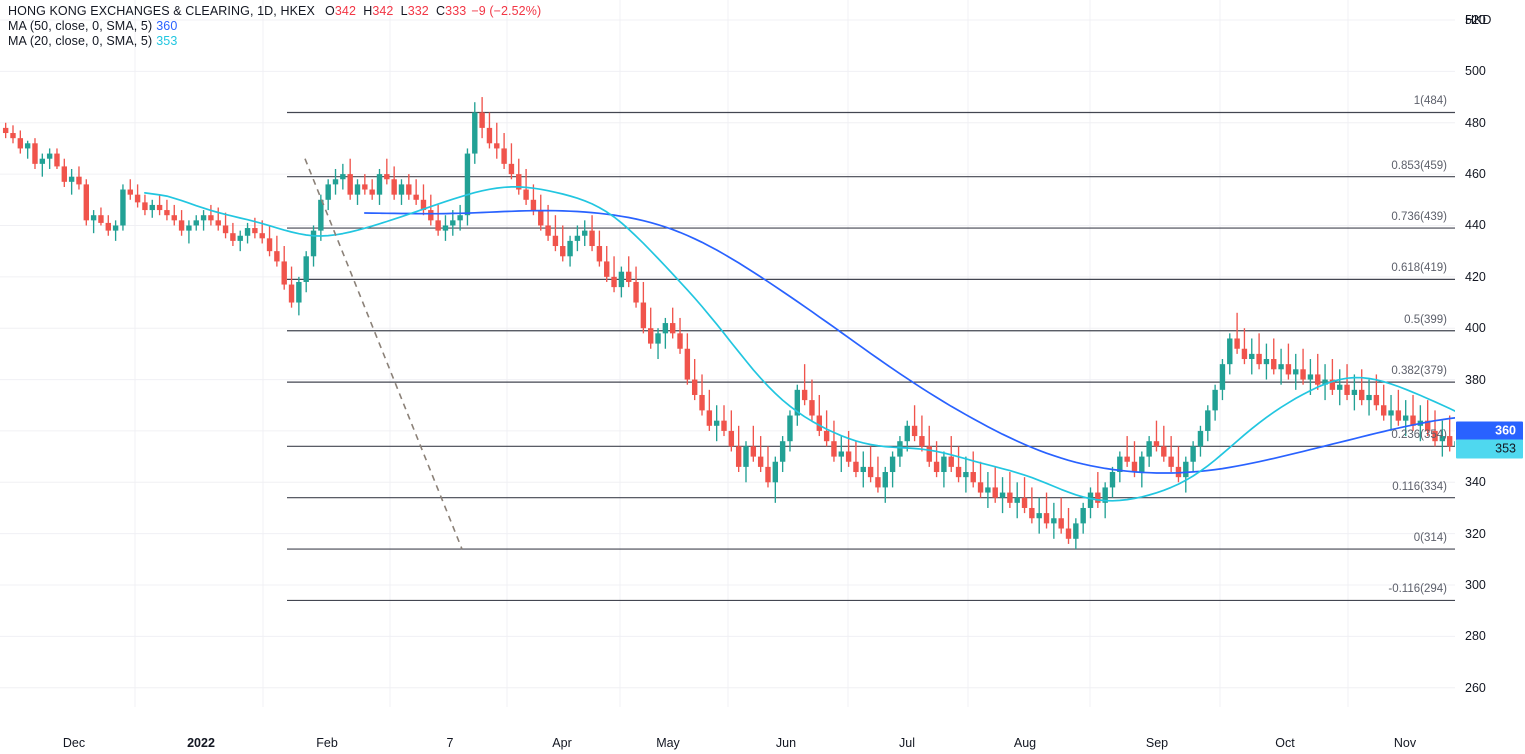 The image size is (1525, 754). I want to click on price-axis-tick: 280, so click(1475, 636).